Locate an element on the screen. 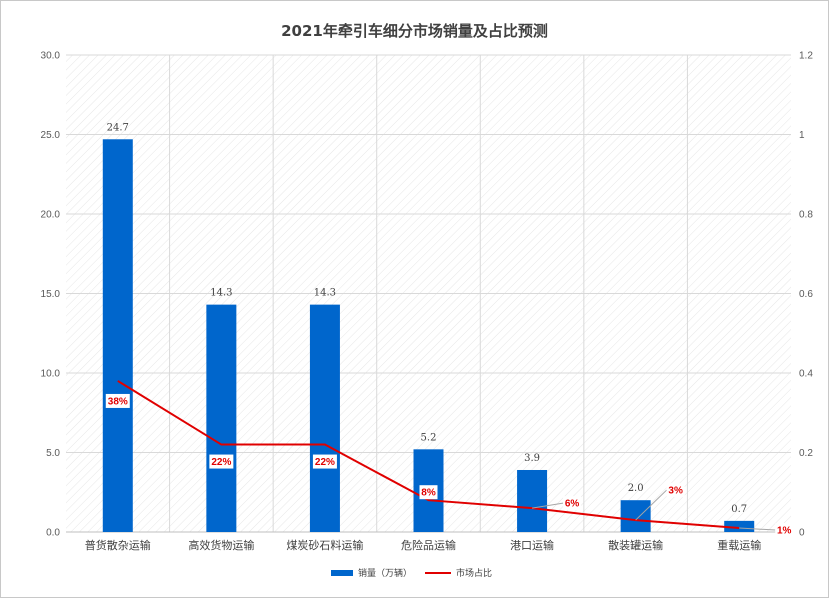 This screenshot has height=598, width=829. category-label: 煤炭砂石料运输 is located at coordinates (324, 545).